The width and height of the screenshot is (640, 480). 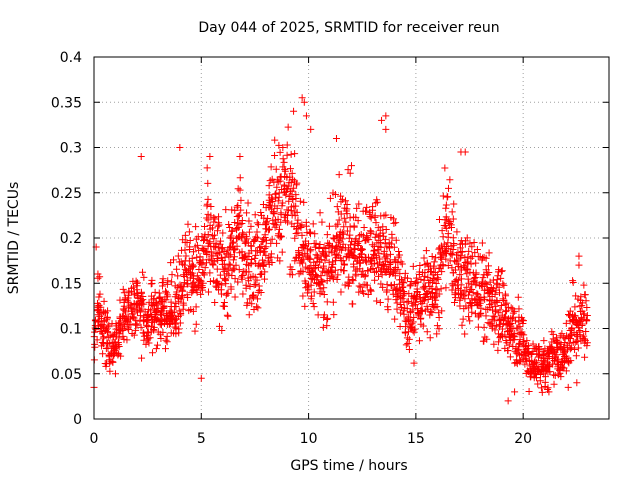 I want to click on y-tick-label: 0.35, so click(x=66, y=103).